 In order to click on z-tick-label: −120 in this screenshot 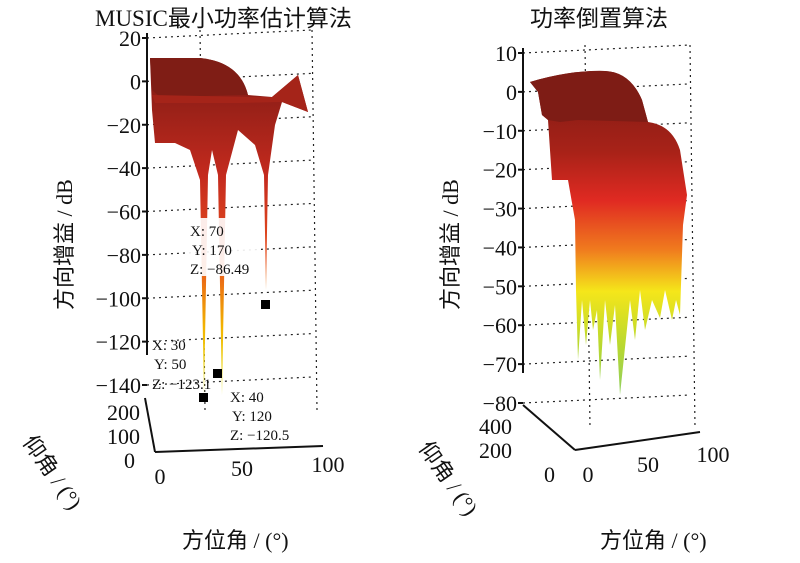, I will do `click(118, 342)`.